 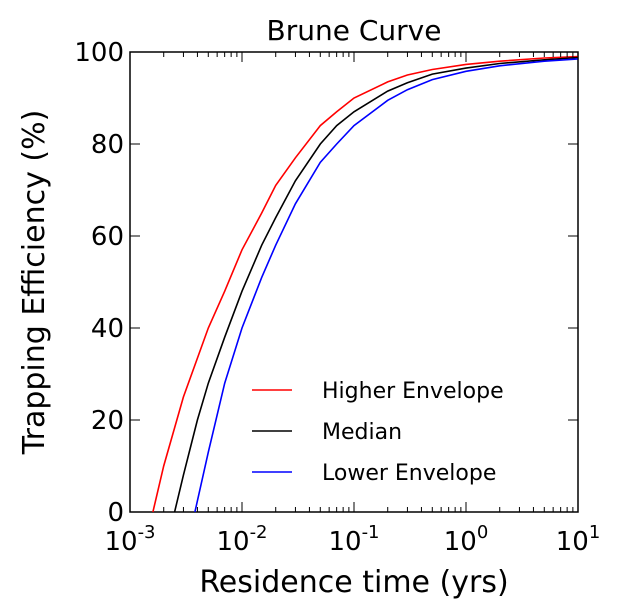 What do you see at coordinates (107, 237) in the screenshot?
I see `y-tick-label: 60` at bounding box center [107, 237].